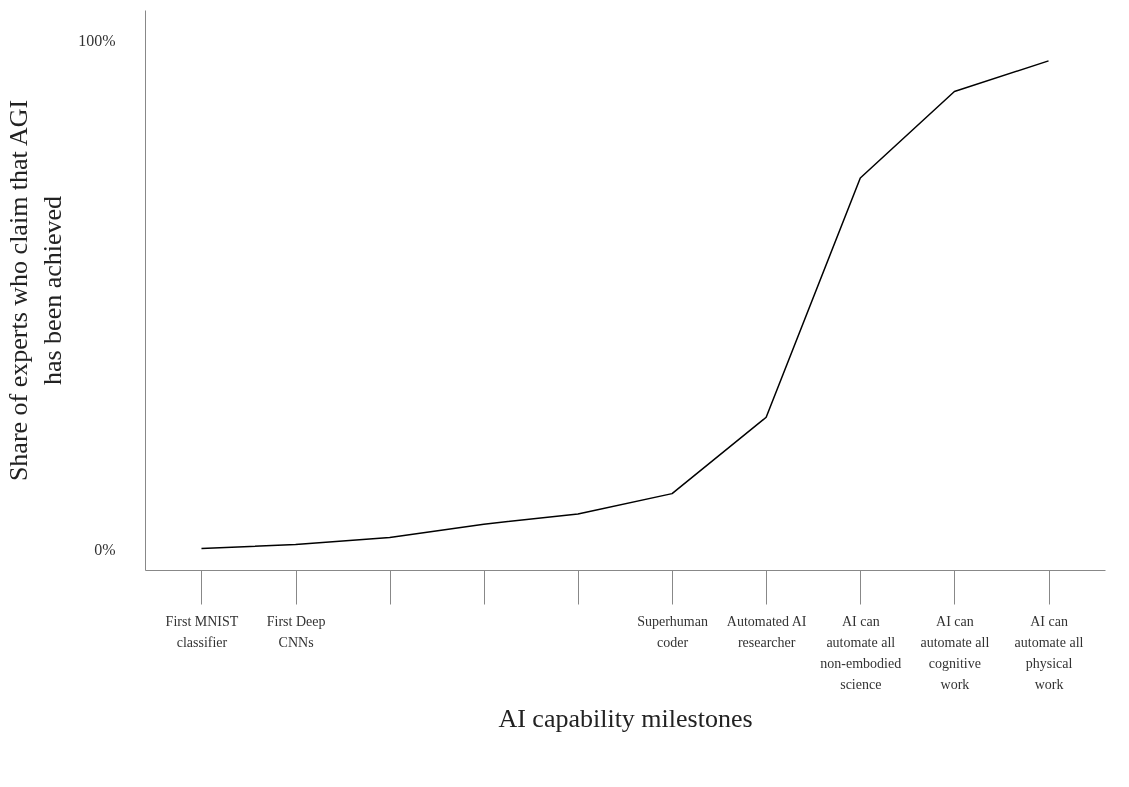 The image size is (1129, 787). I want to click on y-tick-label: 100%, so click(97, 41).